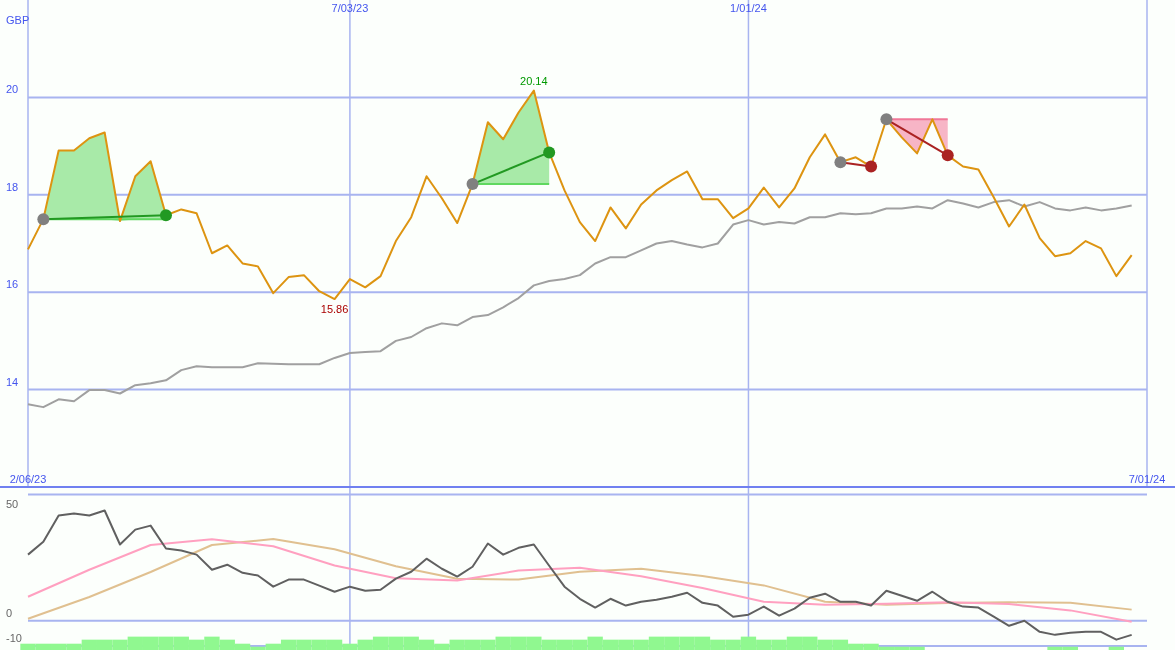  Describe the element at coordinates (12, 186) in the screenshot. I see `y-tick-label: 18` at that location.